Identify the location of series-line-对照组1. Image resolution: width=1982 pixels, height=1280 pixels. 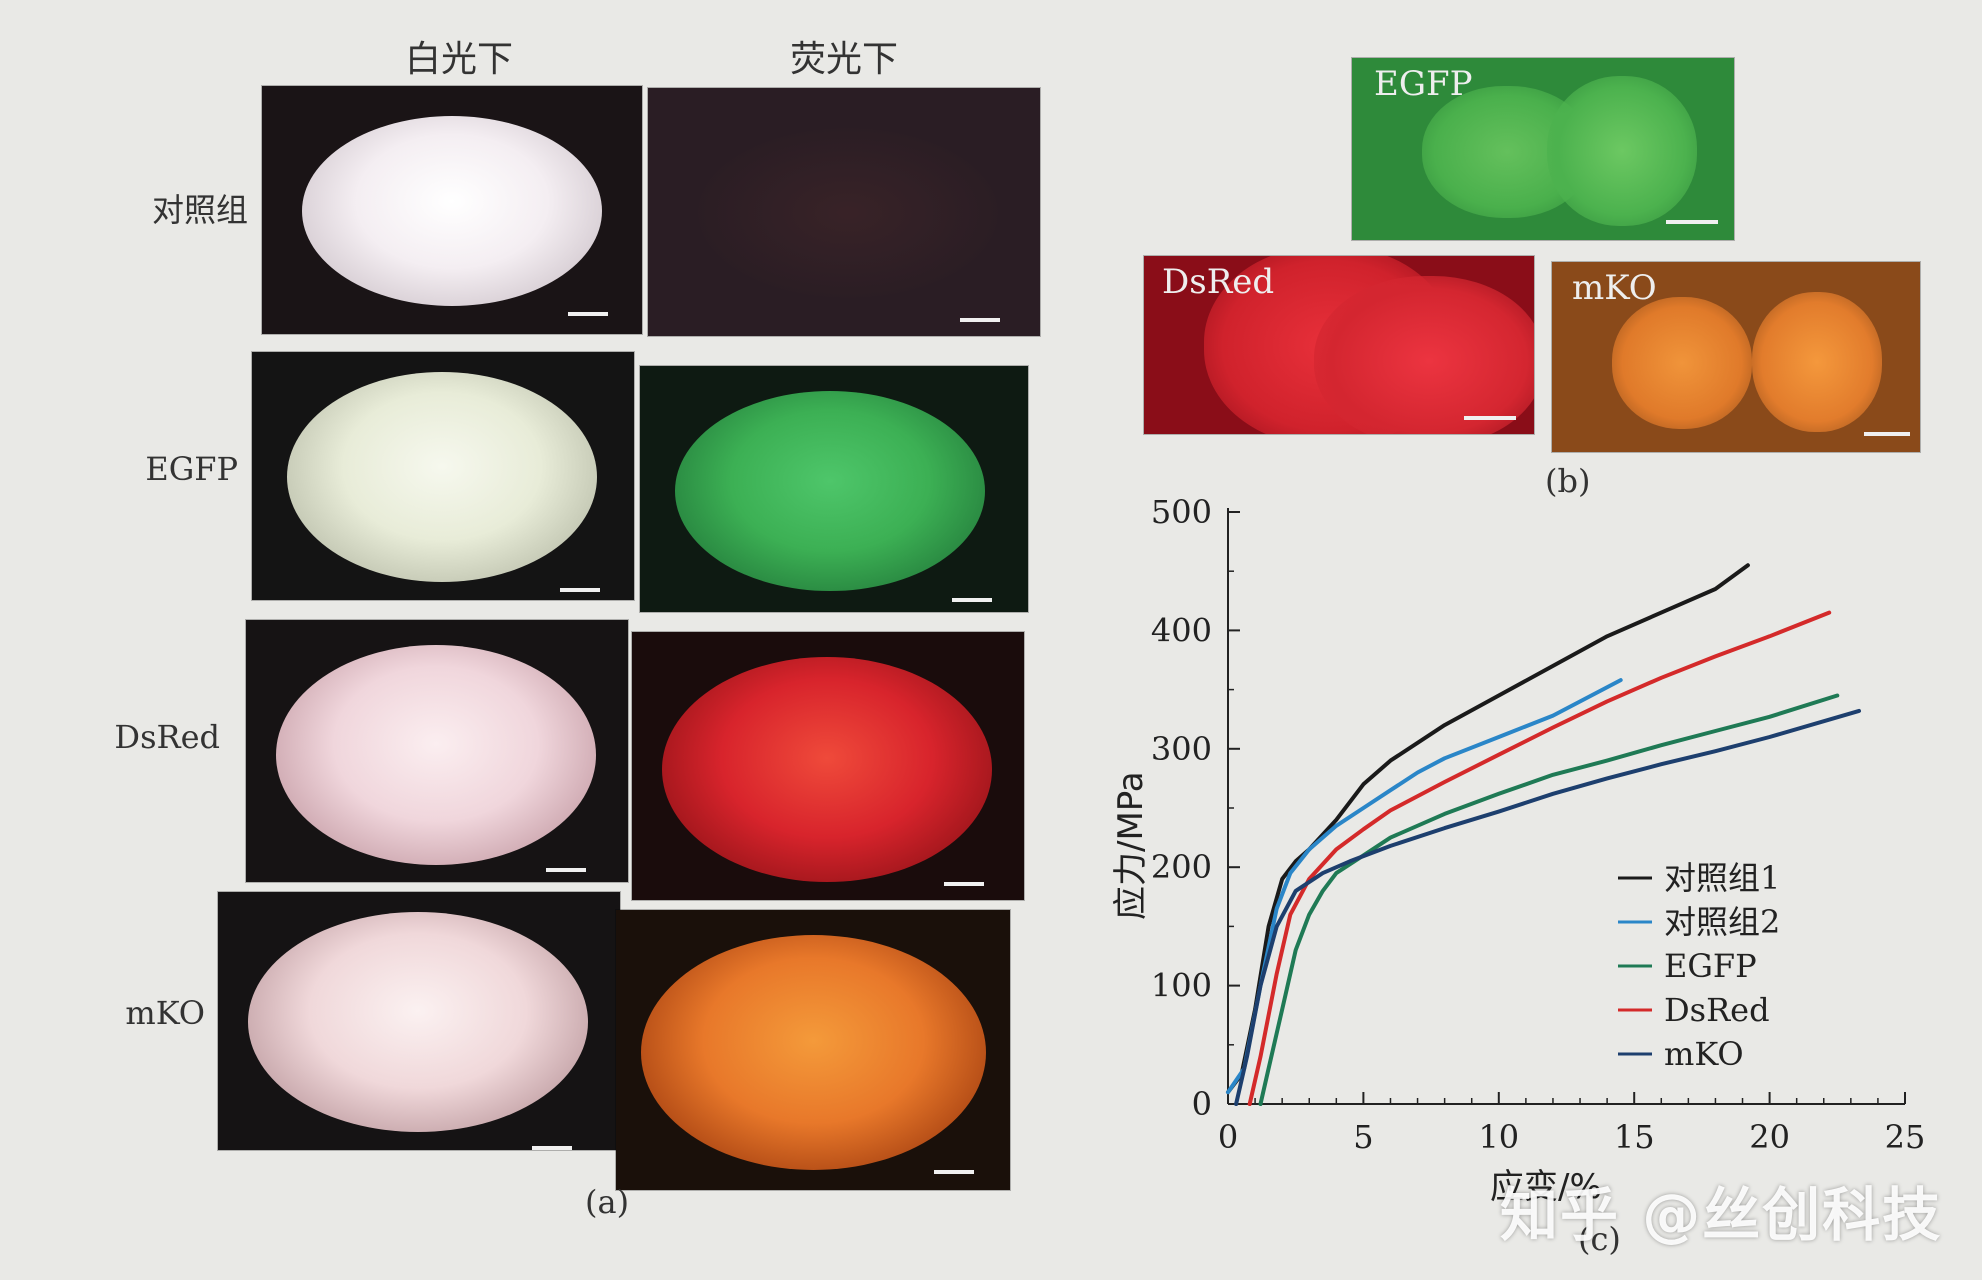
(1488, 829).